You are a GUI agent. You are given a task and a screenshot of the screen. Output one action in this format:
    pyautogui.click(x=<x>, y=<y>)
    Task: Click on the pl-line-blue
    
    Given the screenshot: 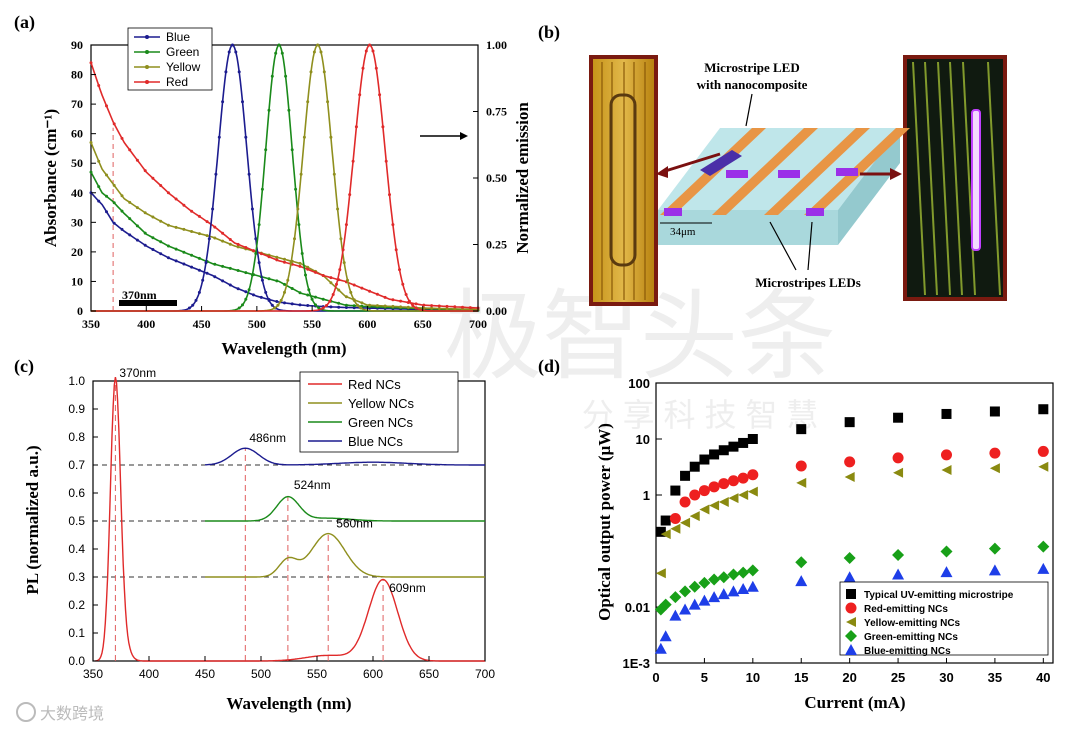 What is the action you would take?
    pyautogui.click(x=345, y=456)
    